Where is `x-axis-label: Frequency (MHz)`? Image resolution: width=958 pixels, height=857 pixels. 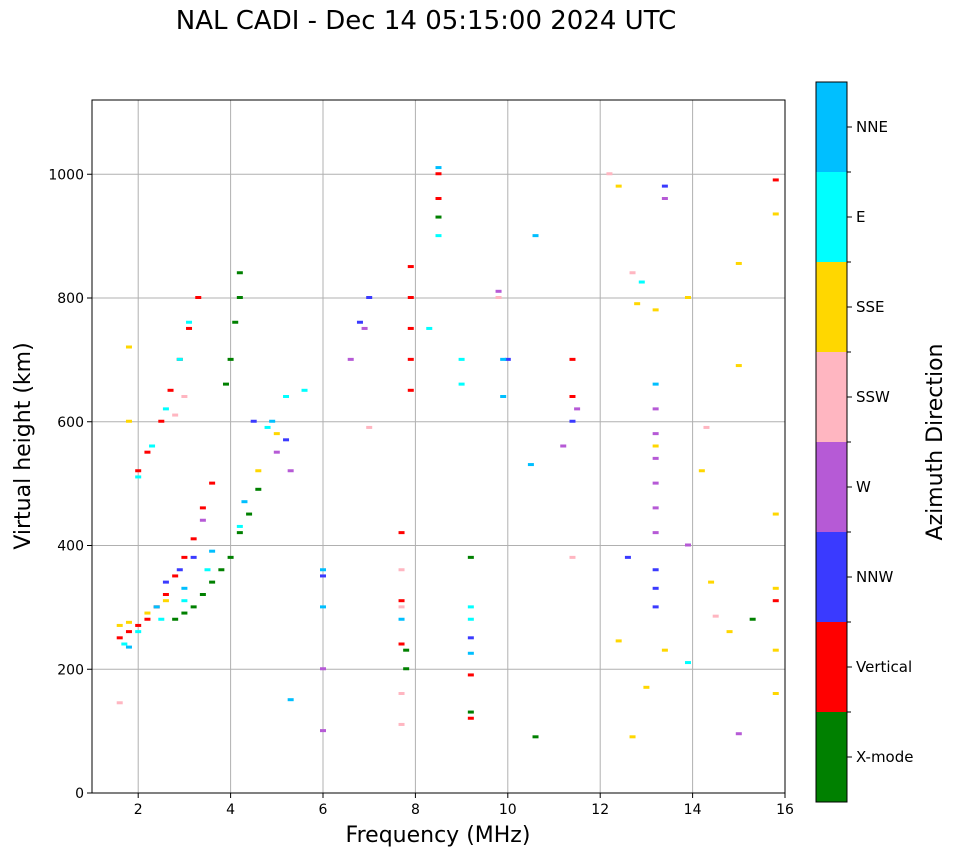 x-axis-label: Frequency (MHz) is located at coordinates (438, 835).